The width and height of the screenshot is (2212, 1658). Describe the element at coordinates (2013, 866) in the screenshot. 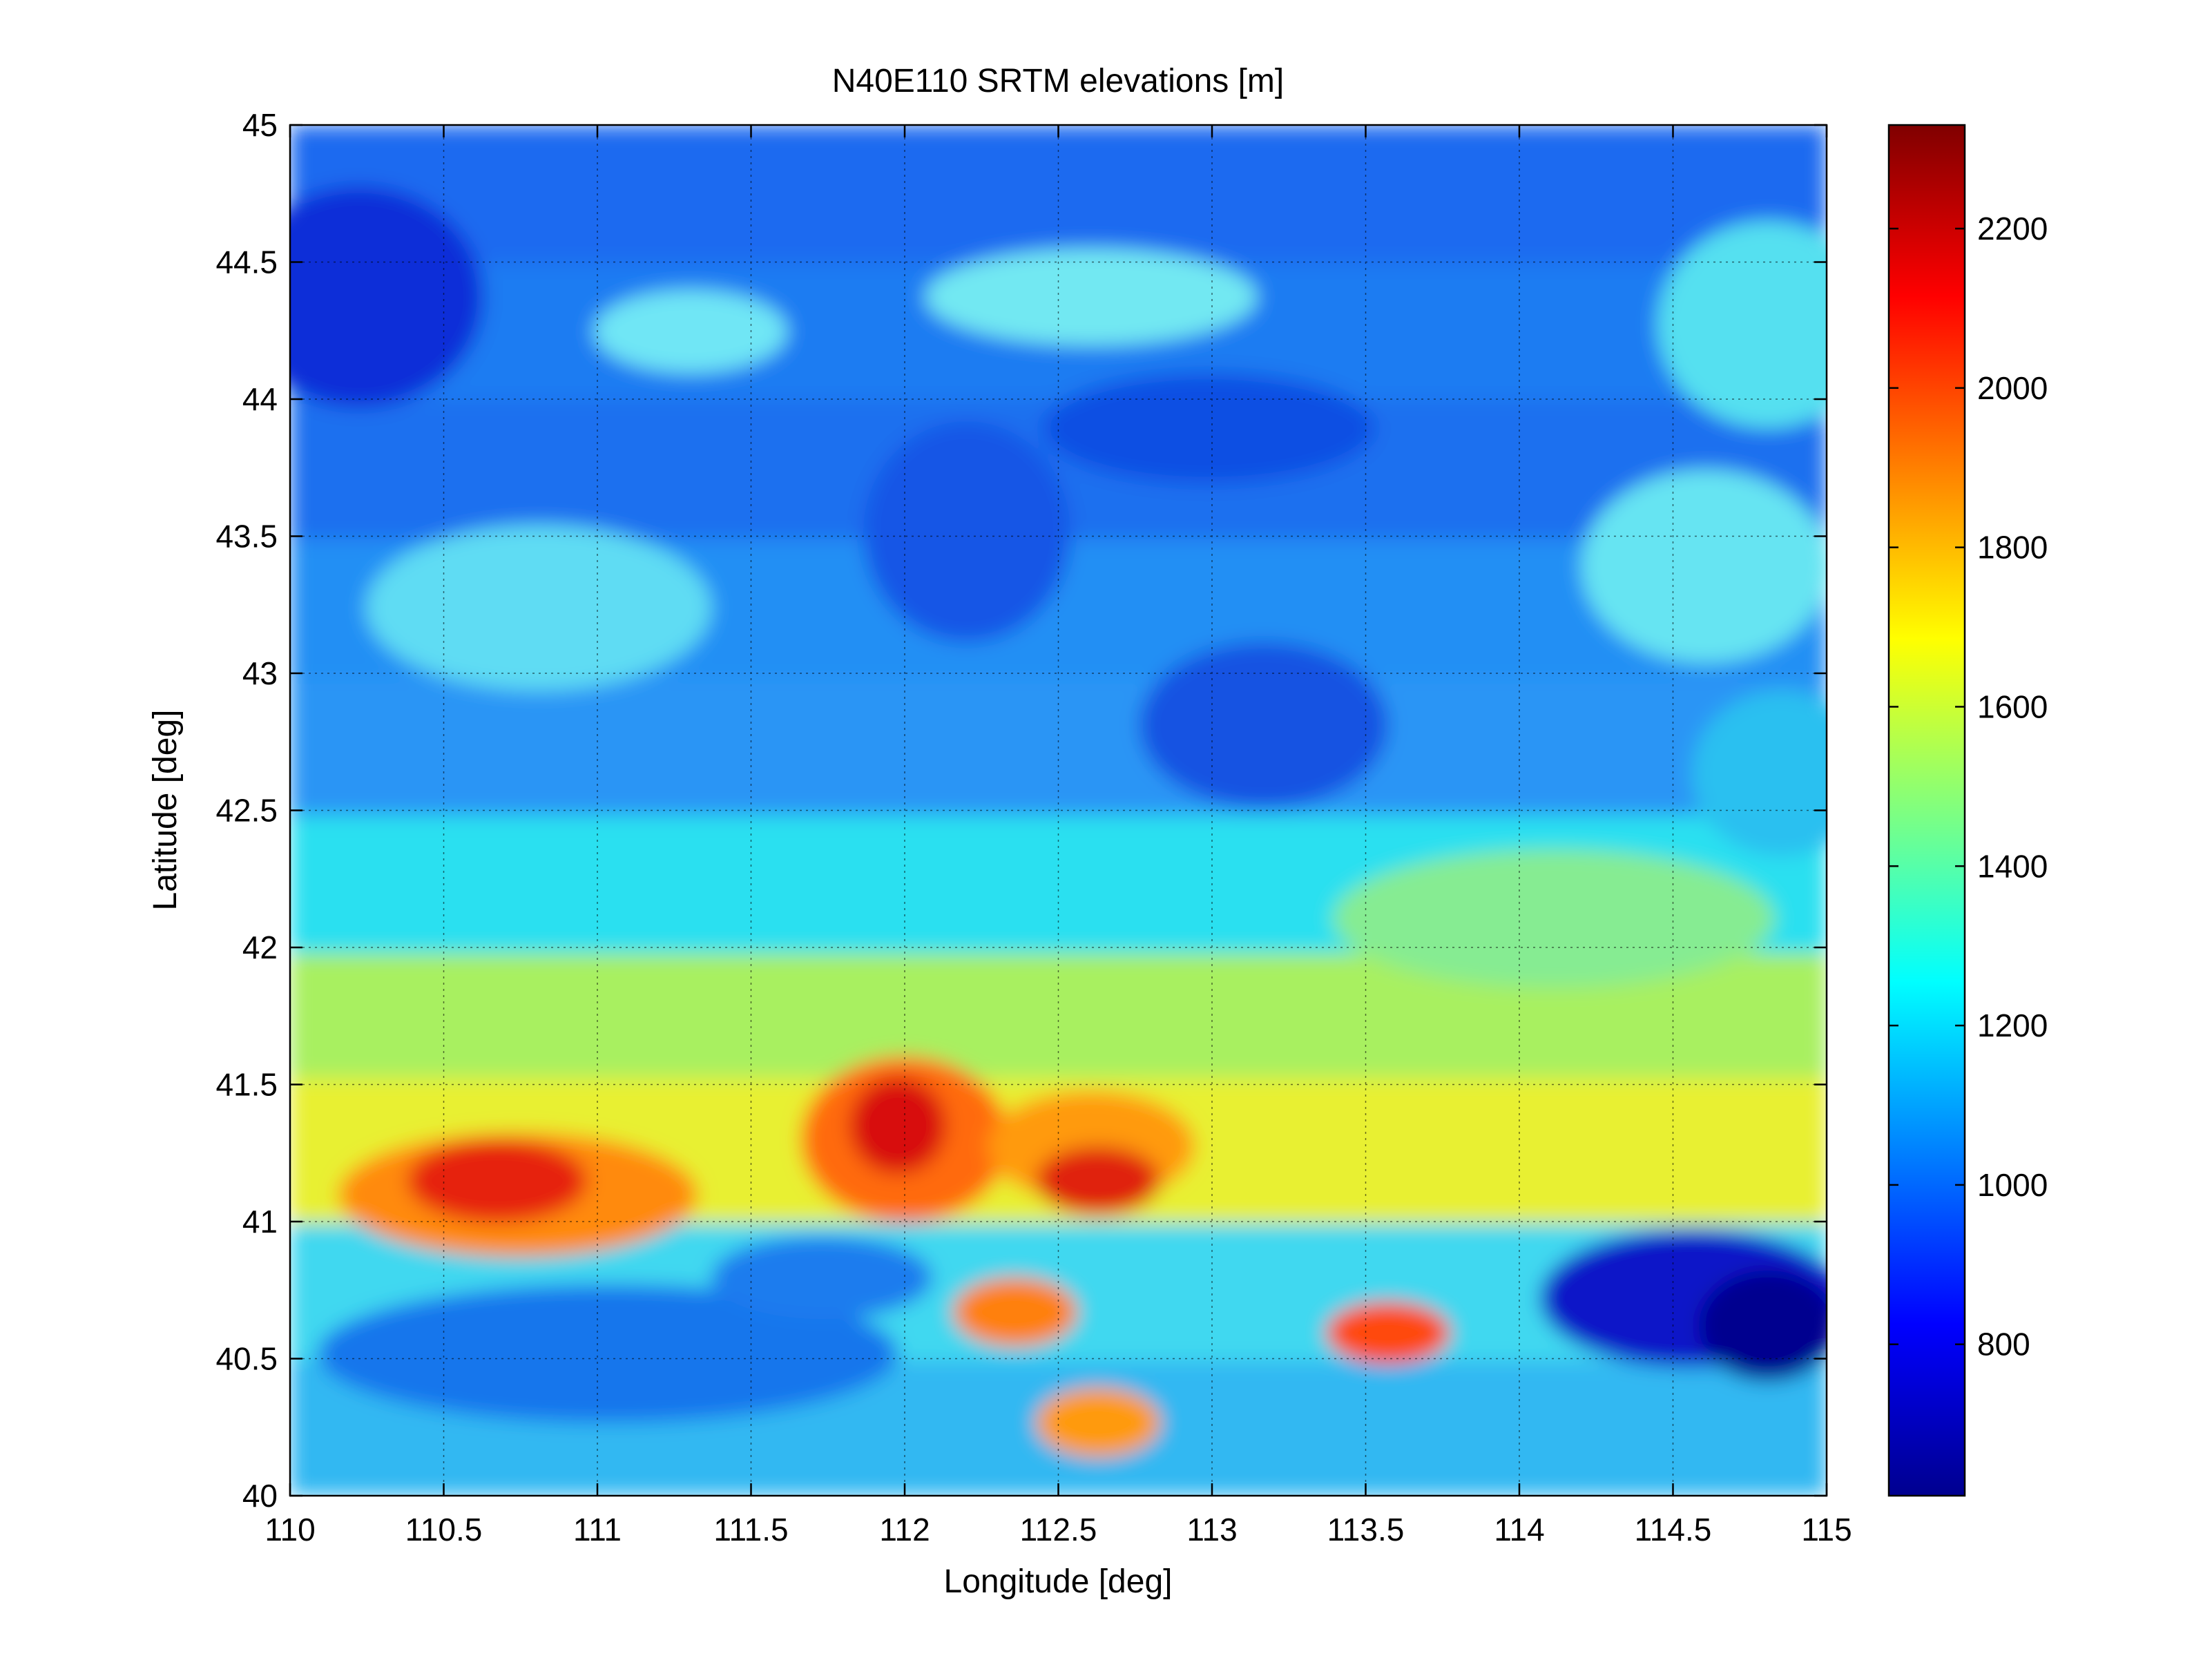

I see `colorbar-tick-label: 1400` at that location.